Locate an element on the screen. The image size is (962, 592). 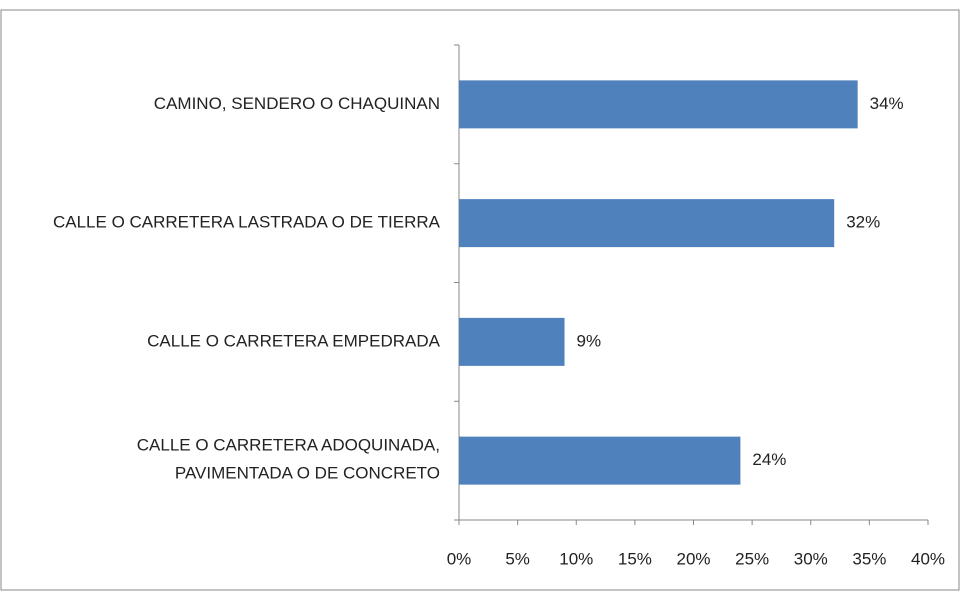
y-tick-label: CALLE O CARRETERA EMPEDRADA is located at coordinates (294, 340).